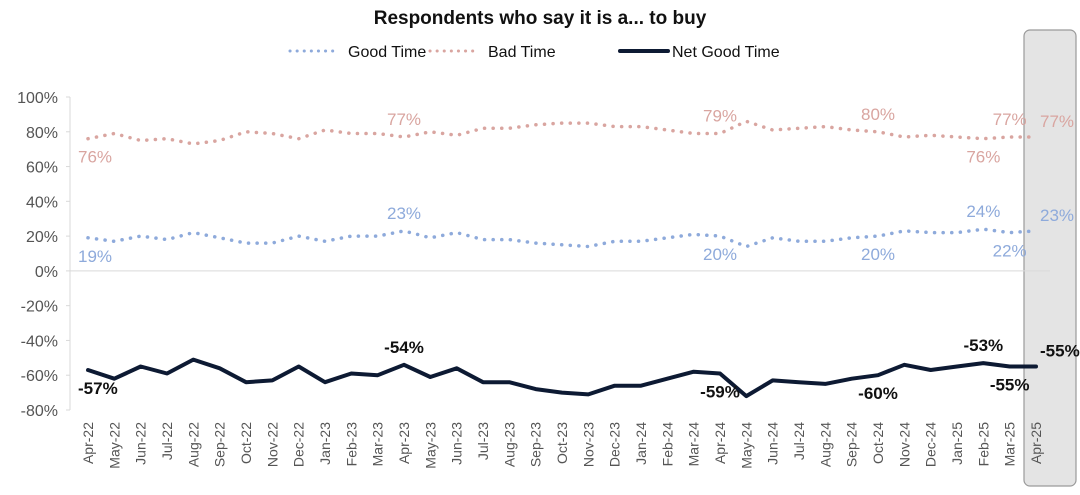 This screenshot has width=1080, height=495. What do you see at coordinates (483, 441) in the screenshot?
I see `x-tick-label: Jul-23` at bounding box center [483, 441].